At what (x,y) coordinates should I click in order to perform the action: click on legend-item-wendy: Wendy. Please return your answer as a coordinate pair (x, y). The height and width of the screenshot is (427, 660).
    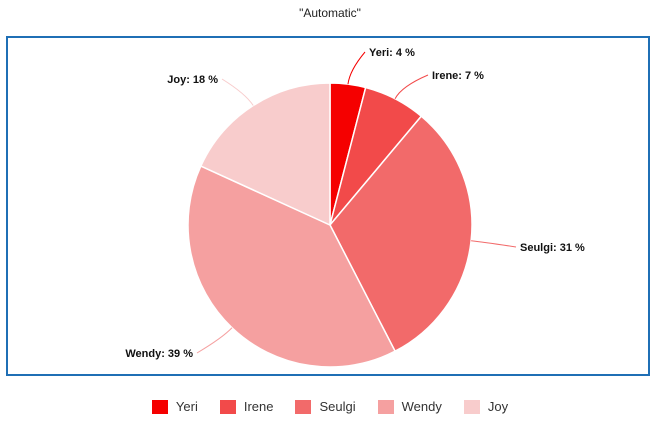
    Looking at the image, I should click on (409, 406).